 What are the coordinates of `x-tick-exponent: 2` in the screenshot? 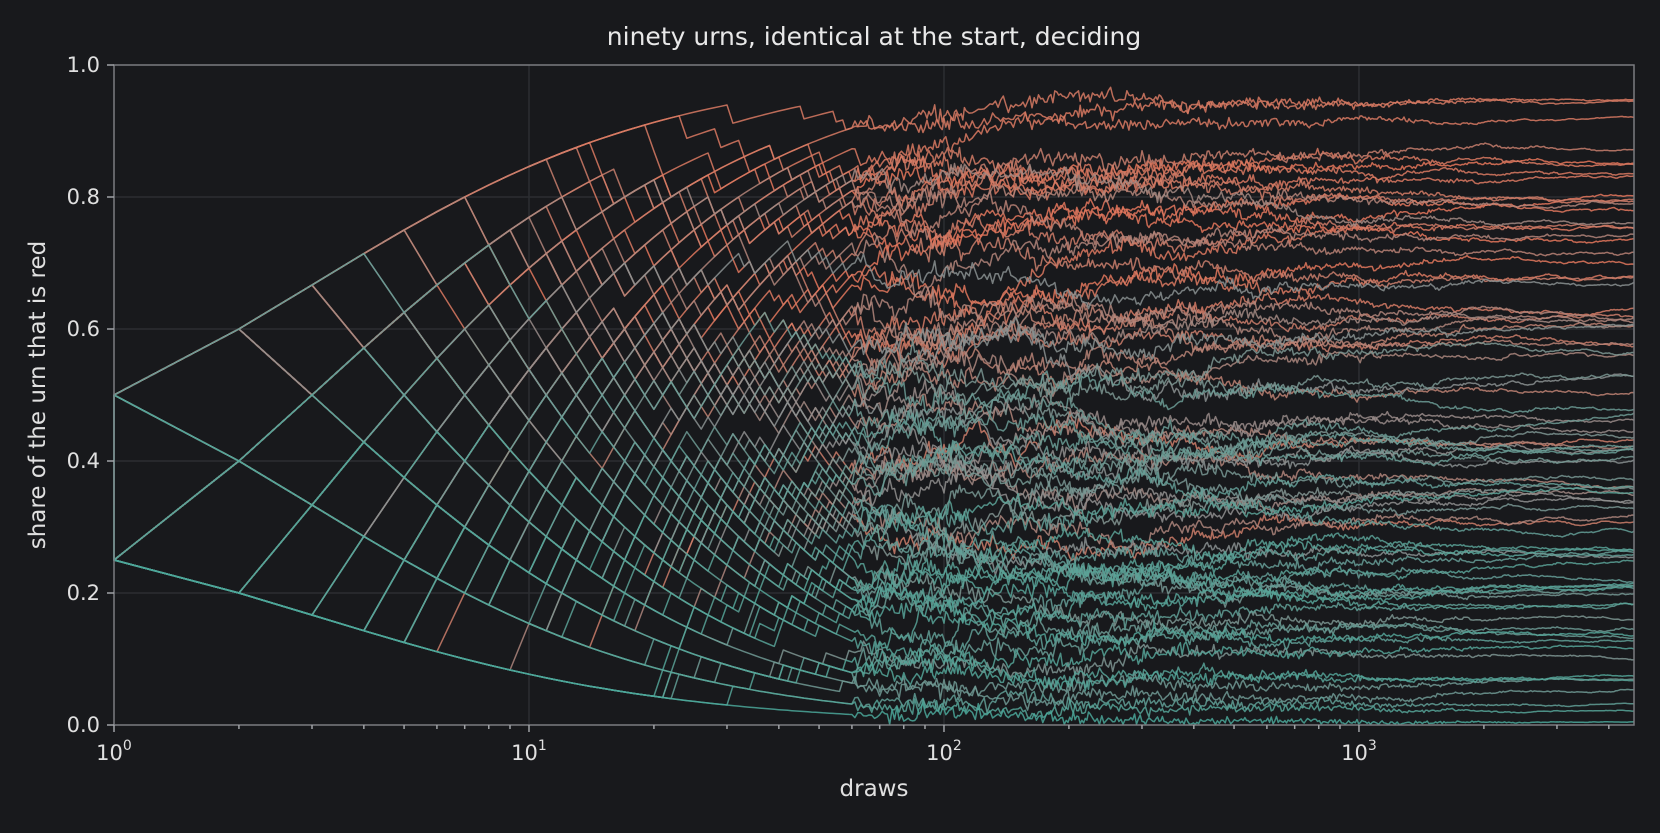 It's located at (957, 746).